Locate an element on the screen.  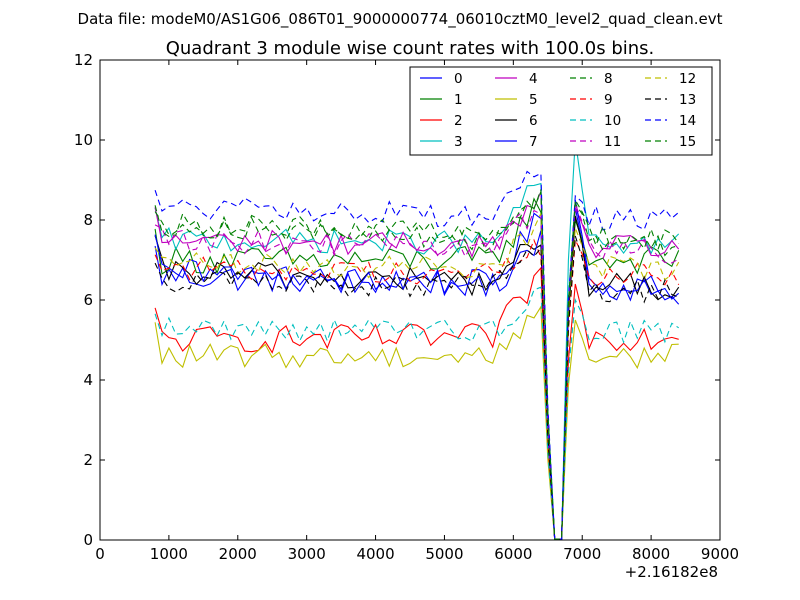
legend-box is located at coordinates (561, 111).